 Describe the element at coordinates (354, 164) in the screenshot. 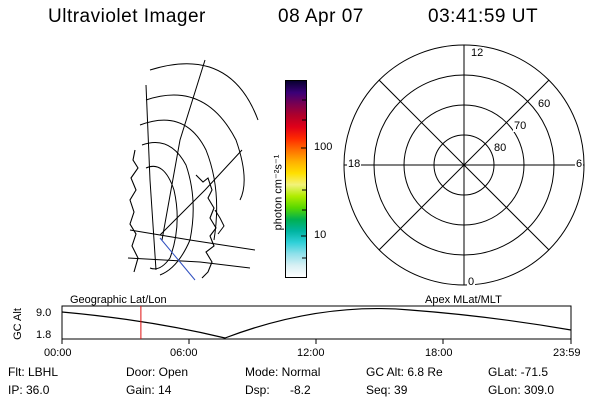

I see `polar-label-18: 18` at that location.